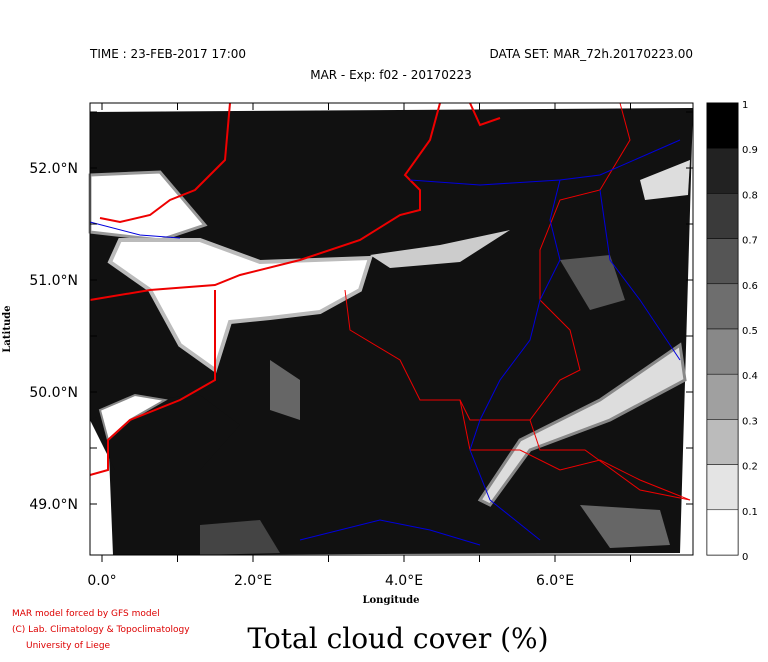 Image resolution: width=768 pixels, height=662 pixels. What do you see at coordinates (391, 75) in the screenshot?
I see `experiment-label: MAR - Exp: f02 - 20170223` at bounding box center [391, 75].